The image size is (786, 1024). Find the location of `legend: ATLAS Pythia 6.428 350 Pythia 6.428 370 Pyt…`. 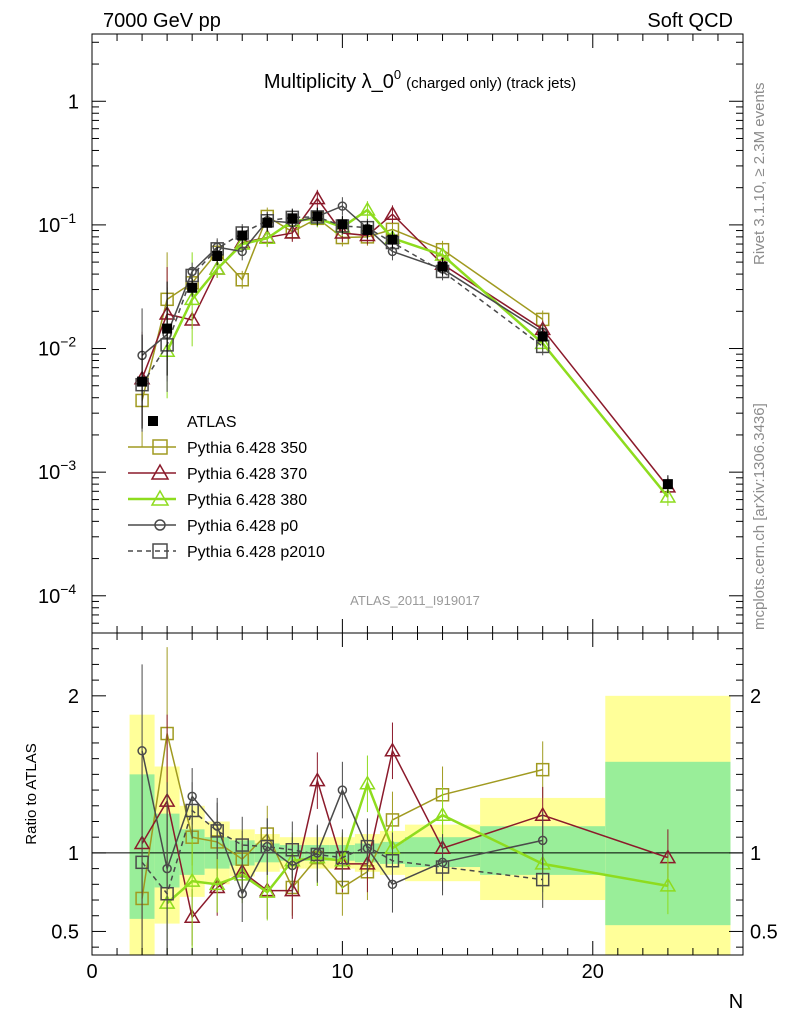

legend: ATLAS Pythia 6.428 350 Pythia 6.428 370 Pyt… is located at coordinates (226, 487).